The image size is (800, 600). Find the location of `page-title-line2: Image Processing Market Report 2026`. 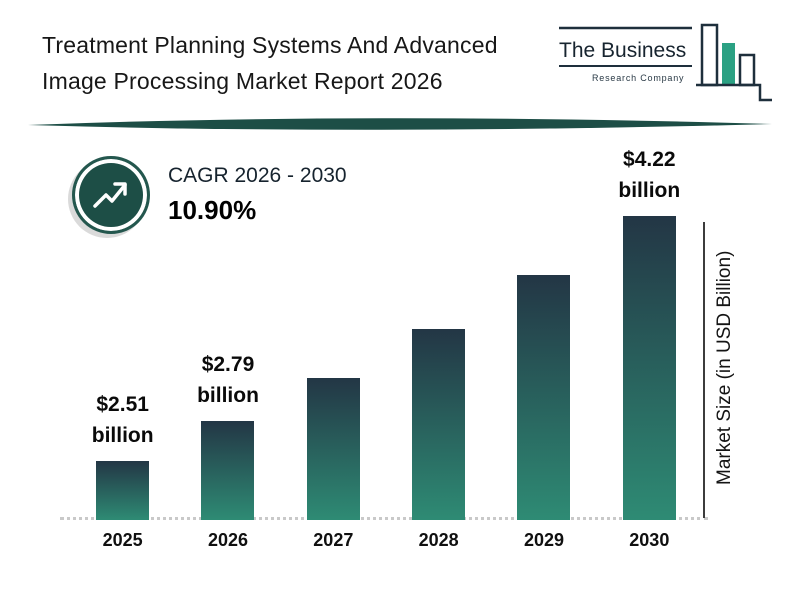

page-title-line2: Image Processing Market Report 2026 is located at coordinates (242, 81).